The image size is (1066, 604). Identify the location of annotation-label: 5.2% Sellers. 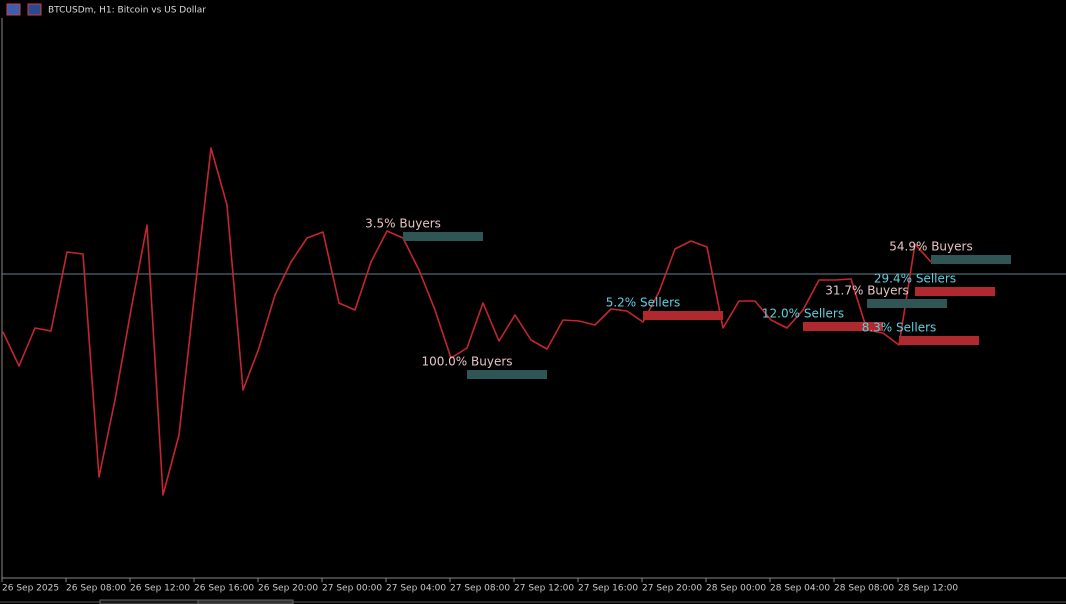
(643, 303).